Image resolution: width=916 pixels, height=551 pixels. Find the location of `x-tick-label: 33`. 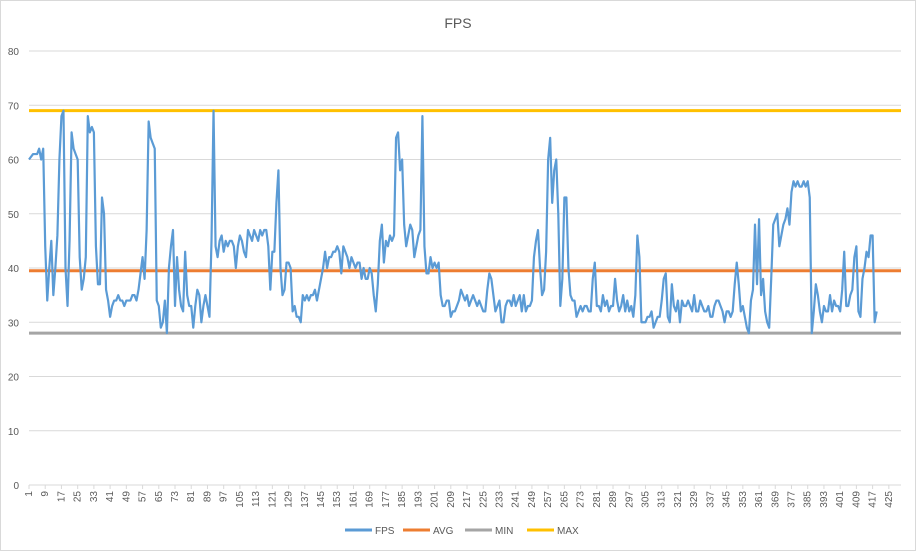

x-tick-label: 33 is located at coordinates (94, 497).